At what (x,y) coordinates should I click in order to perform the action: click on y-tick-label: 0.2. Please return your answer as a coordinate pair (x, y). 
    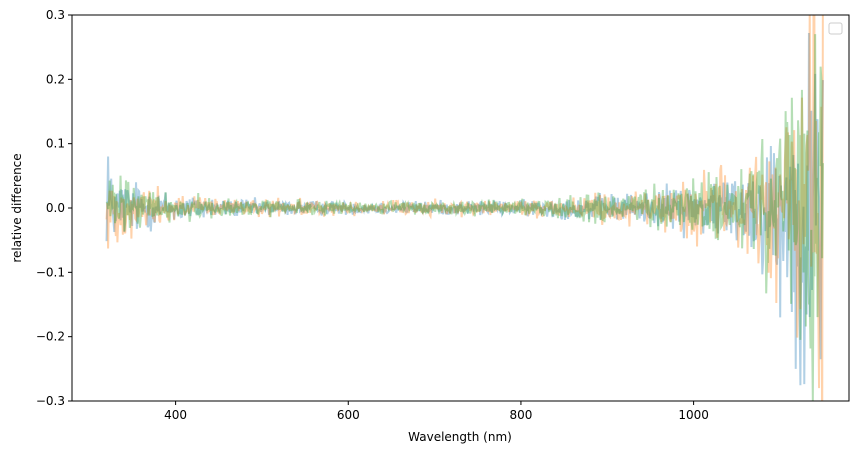
    Looking at the image, I should click on (55, 79).